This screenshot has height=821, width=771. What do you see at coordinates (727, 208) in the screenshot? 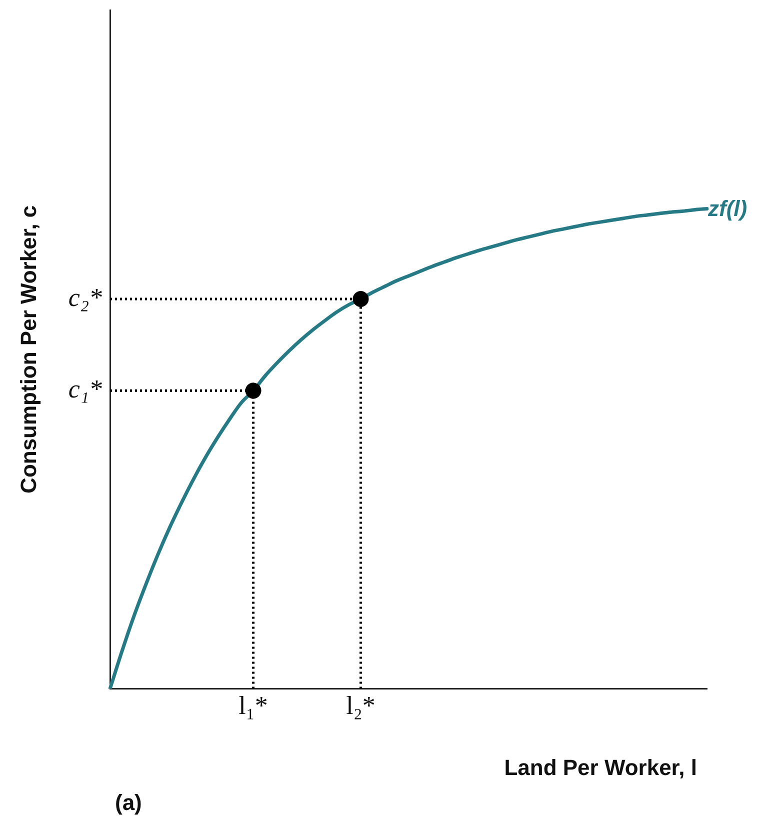
I see `series-label: zf(l)` at bounding box center [727, 208].